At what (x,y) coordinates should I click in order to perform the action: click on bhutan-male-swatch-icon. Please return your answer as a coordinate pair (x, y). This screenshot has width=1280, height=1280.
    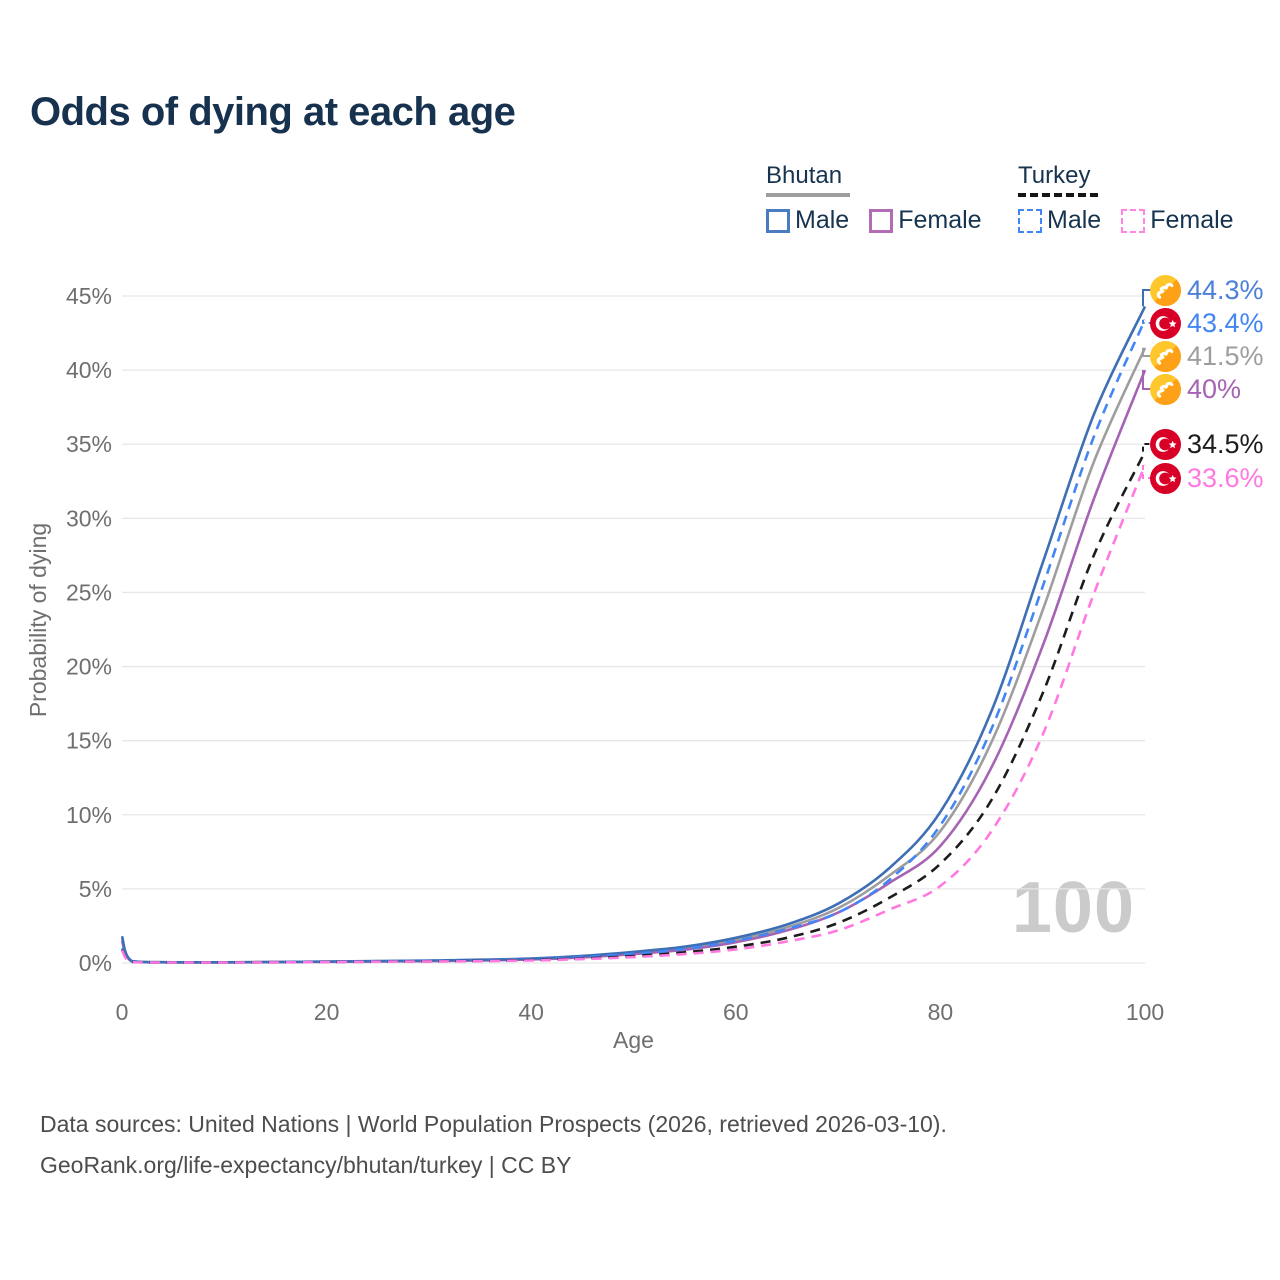
    Looking at the image, I should click on (778, 220).